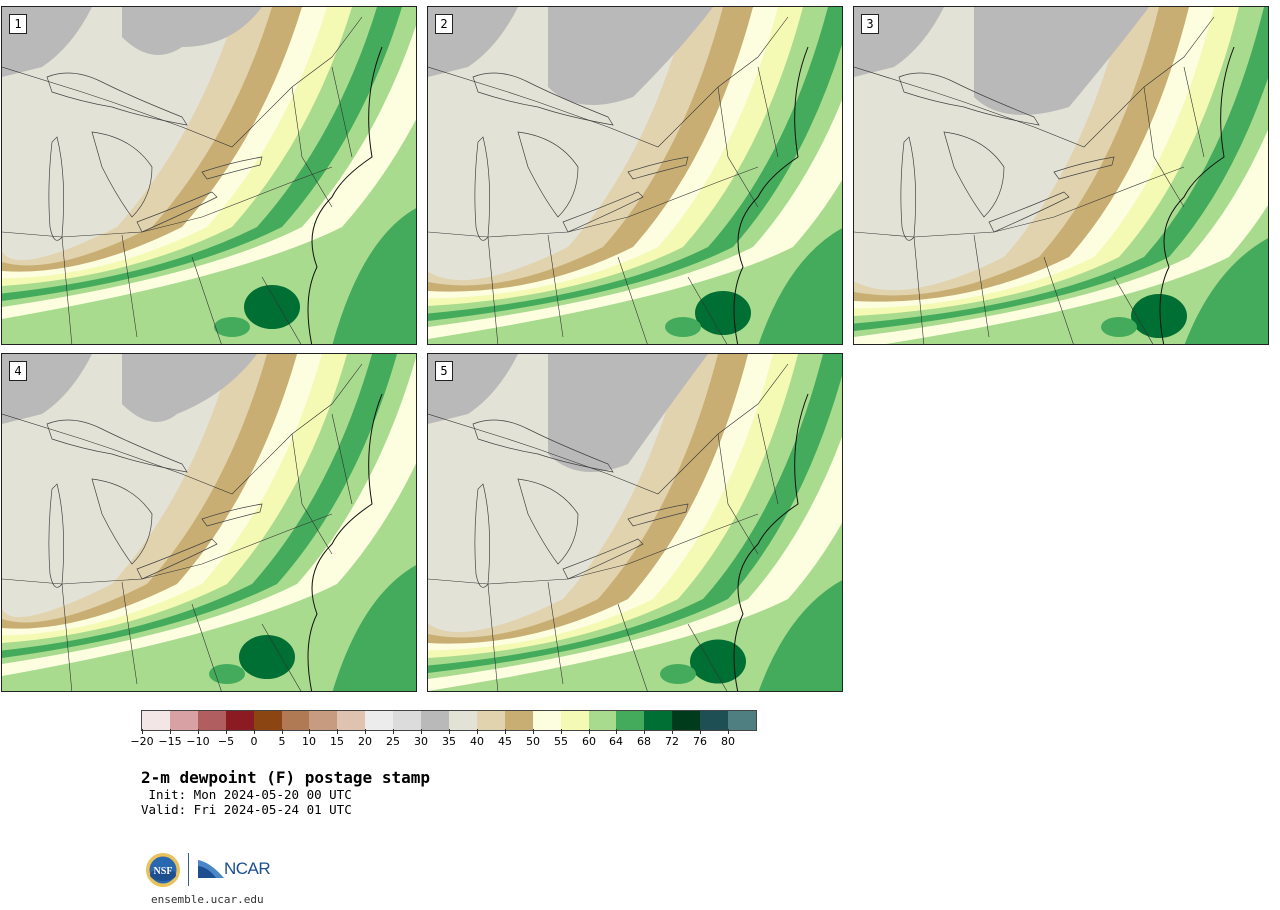  I want to click on forecast-panel-4: 4, so click(209, 522).